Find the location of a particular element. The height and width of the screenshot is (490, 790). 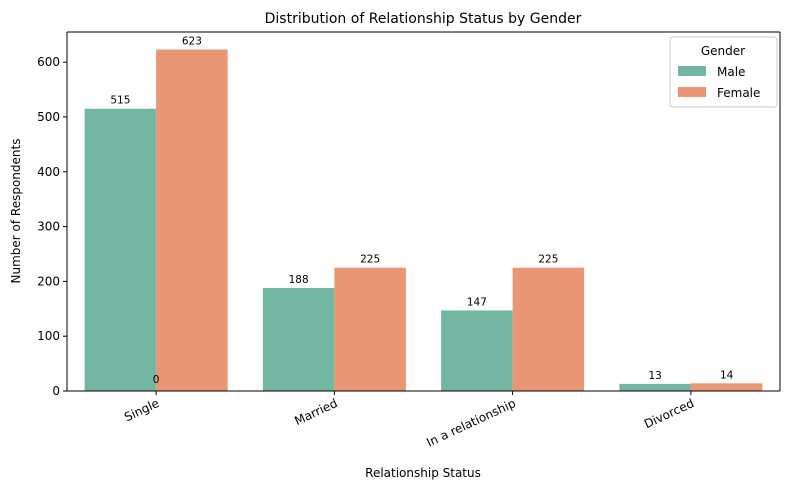

x-tick-label: In a relationship is located at coordinates (471, 423).